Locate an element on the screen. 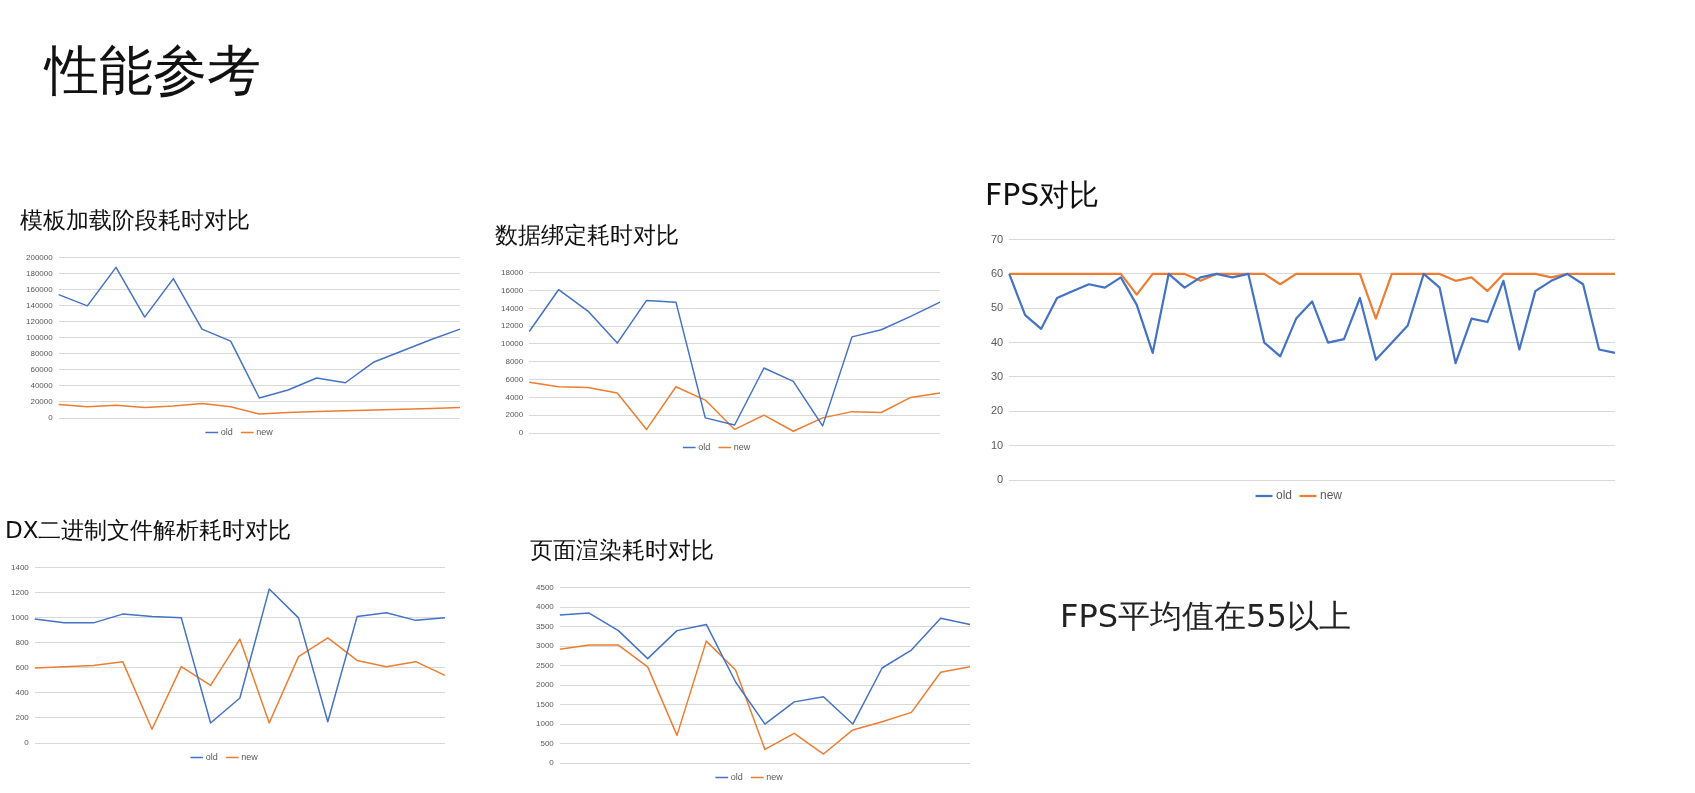 The width and height of the screenshot is (1695, 793). y-tick-label: 1500 is located at coordinates (545, 704).